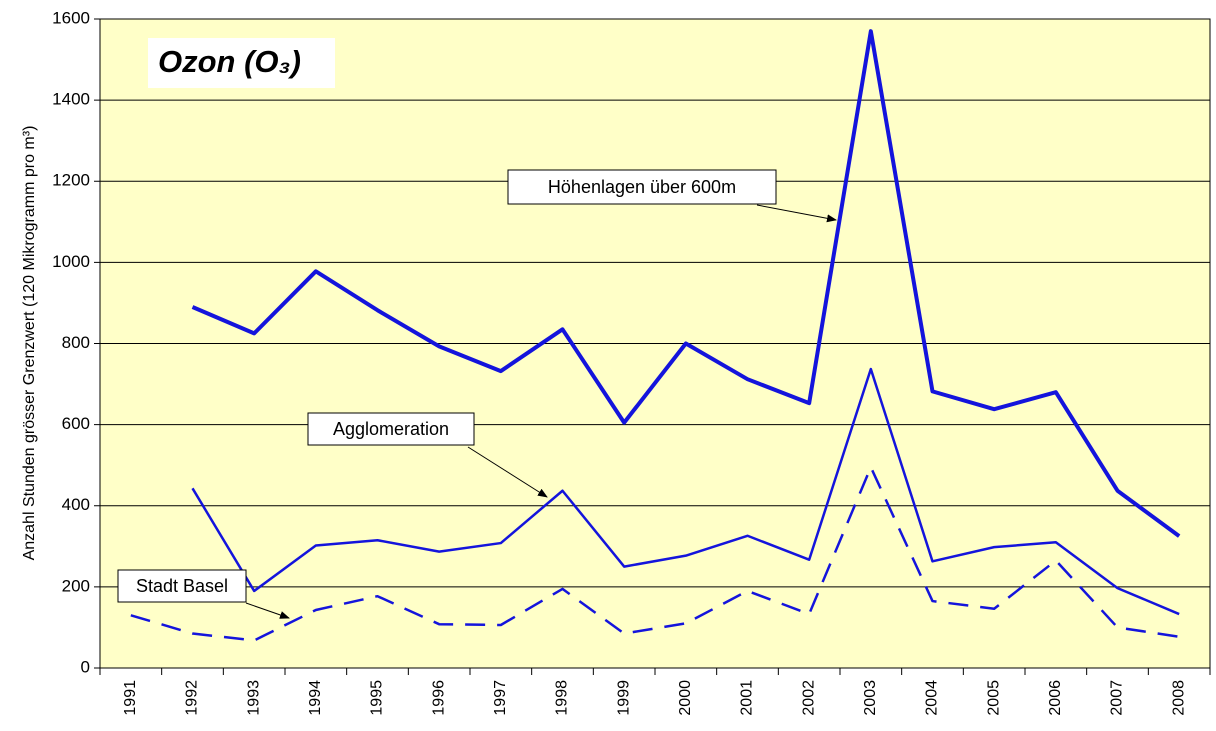  Describe the element at coordinates (253, 698) in the screenshot. I see `x-tick-label: 1993` at that location.